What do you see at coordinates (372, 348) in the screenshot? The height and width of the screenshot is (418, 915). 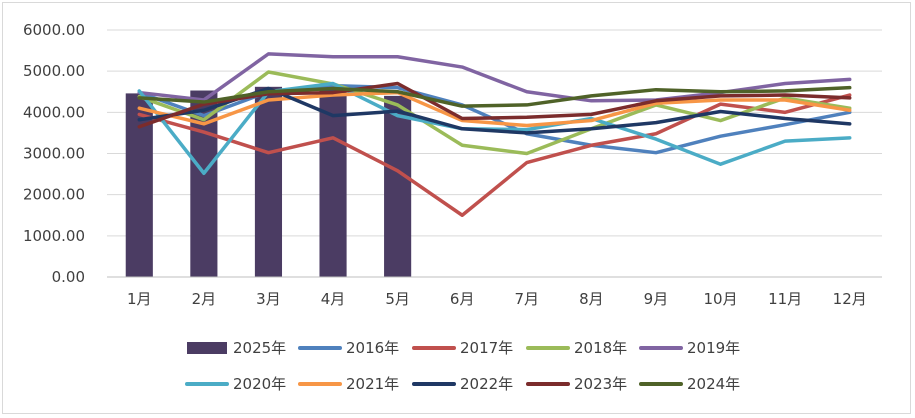 I see `legend-label: 2016年` at bounding box center [372, 348].